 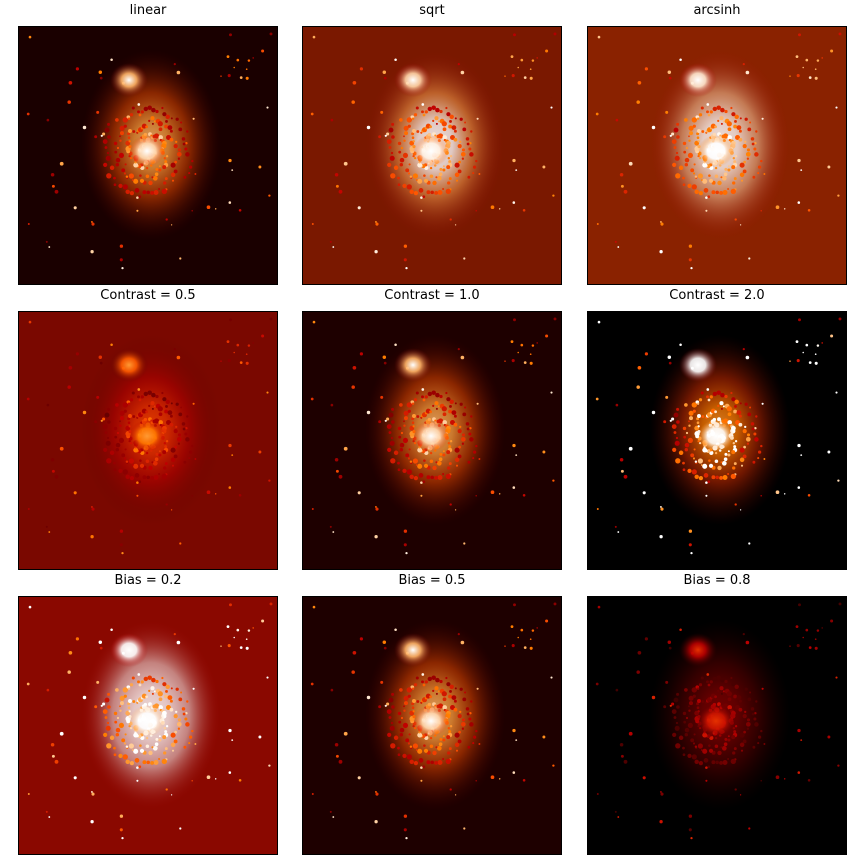 What do you see at coordinates (717, 10) in the screenshot?
I see `panel-title: arcsinh` at bounding box center [717, 10].